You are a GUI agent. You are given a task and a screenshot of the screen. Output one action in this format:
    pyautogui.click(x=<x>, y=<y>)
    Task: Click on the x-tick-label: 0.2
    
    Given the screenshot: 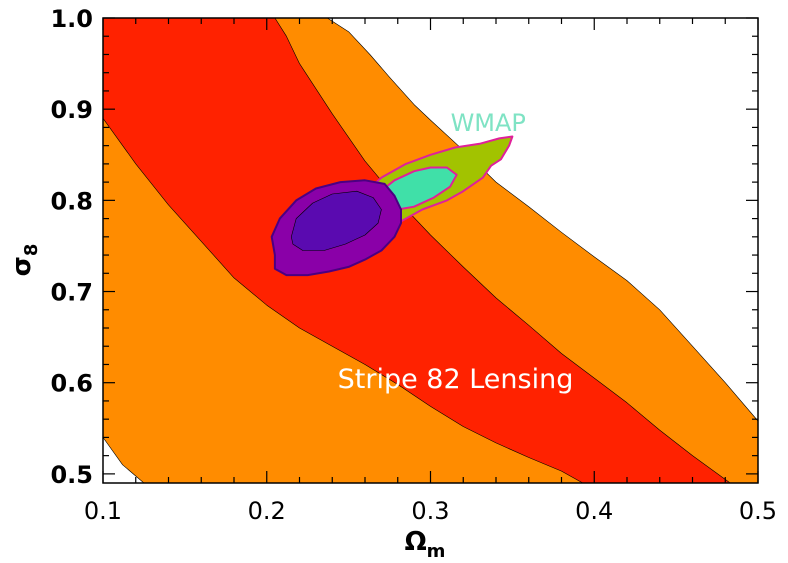 What is the action you would take?
    pyautogui.click(x=267, y=511)
    